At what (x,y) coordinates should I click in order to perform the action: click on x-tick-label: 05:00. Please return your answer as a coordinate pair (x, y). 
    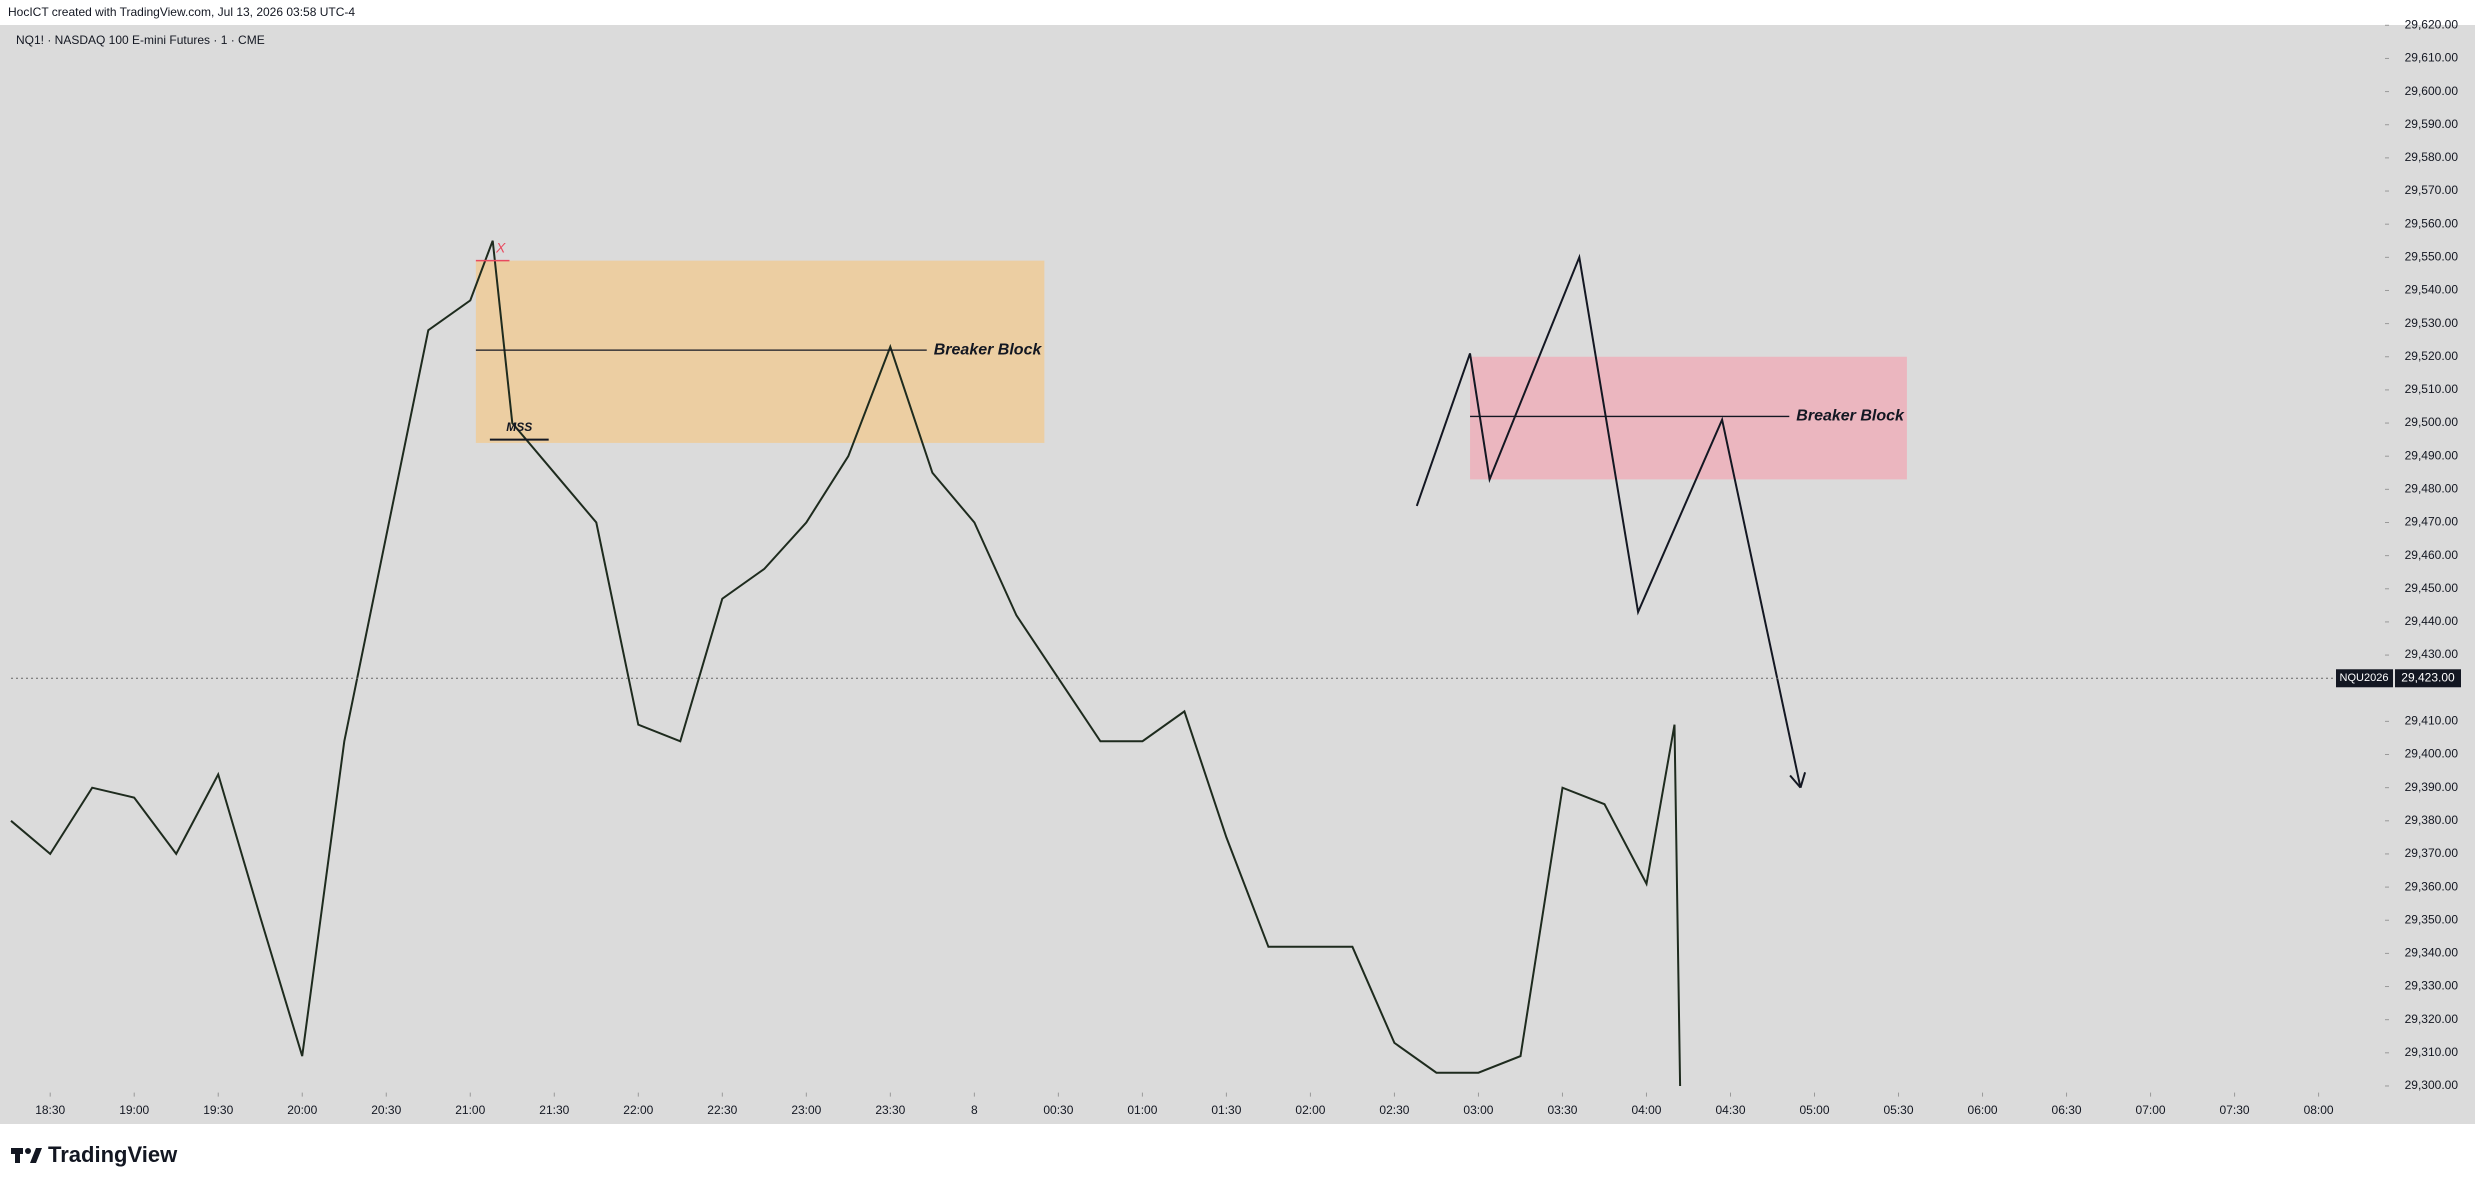
    Looking at the image, I should click on (1814, 1110).